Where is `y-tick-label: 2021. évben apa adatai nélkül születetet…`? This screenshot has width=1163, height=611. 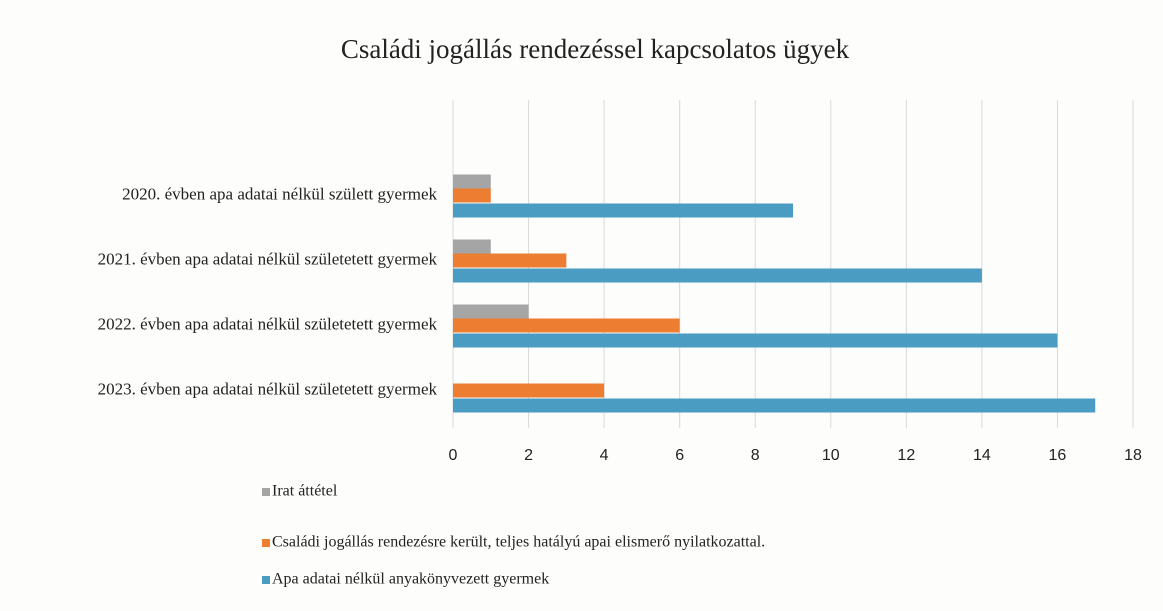
y-tick-label: 2021. évben apa adatai nélkül születetet… is located at coordinates (268, 258).